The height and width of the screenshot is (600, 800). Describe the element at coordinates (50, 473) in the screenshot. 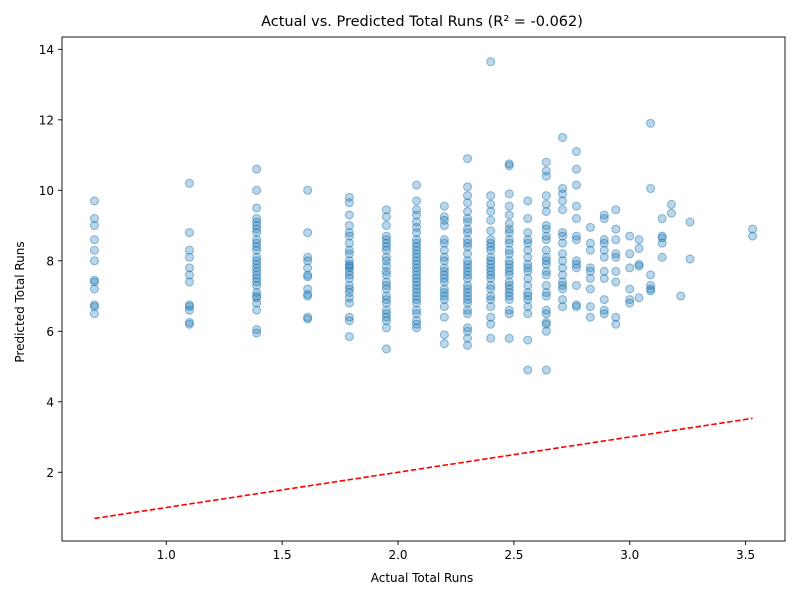

I see `y-tick-label: 2` at that location.